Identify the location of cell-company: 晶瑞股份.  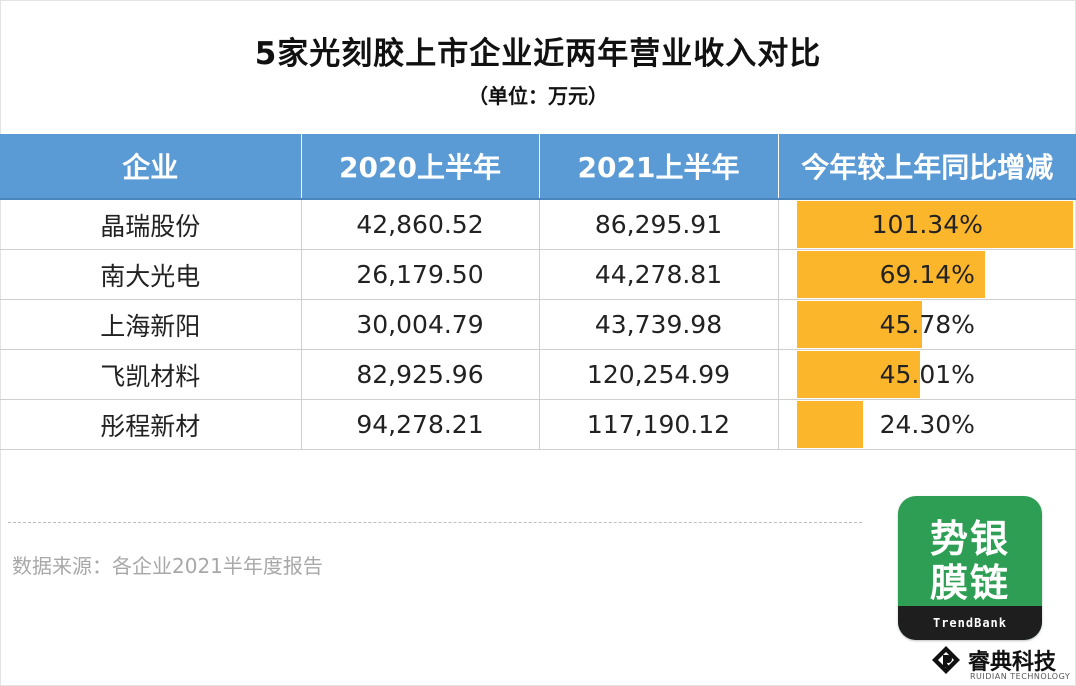
(151, 224).